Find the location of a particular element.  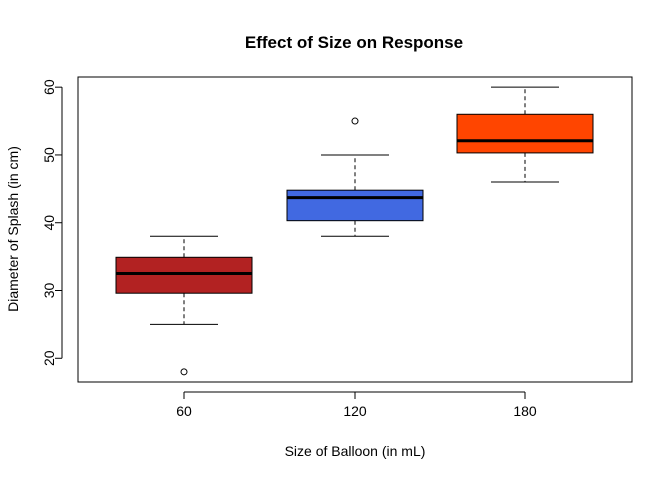

y-tick-label: 60 is located at coordinates (49, 87).